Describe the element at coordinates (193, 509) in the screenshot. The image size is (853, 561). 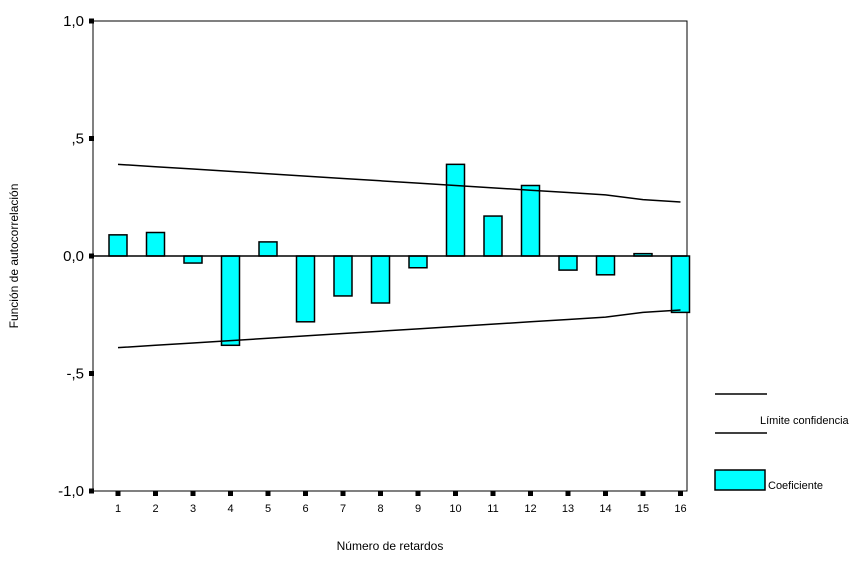
I see `x-tick-label: 3` at that location.